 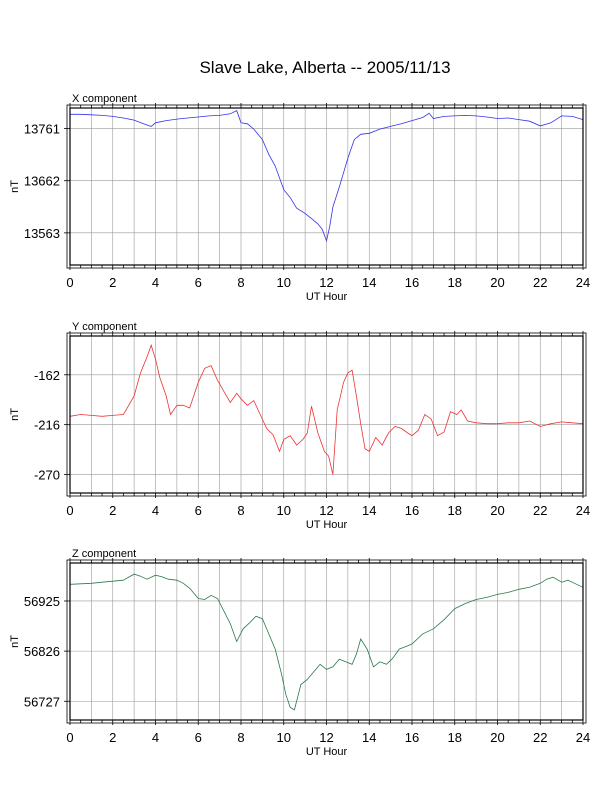 I want to click on y-tick-label: 56727, so click(x=42, y=701).